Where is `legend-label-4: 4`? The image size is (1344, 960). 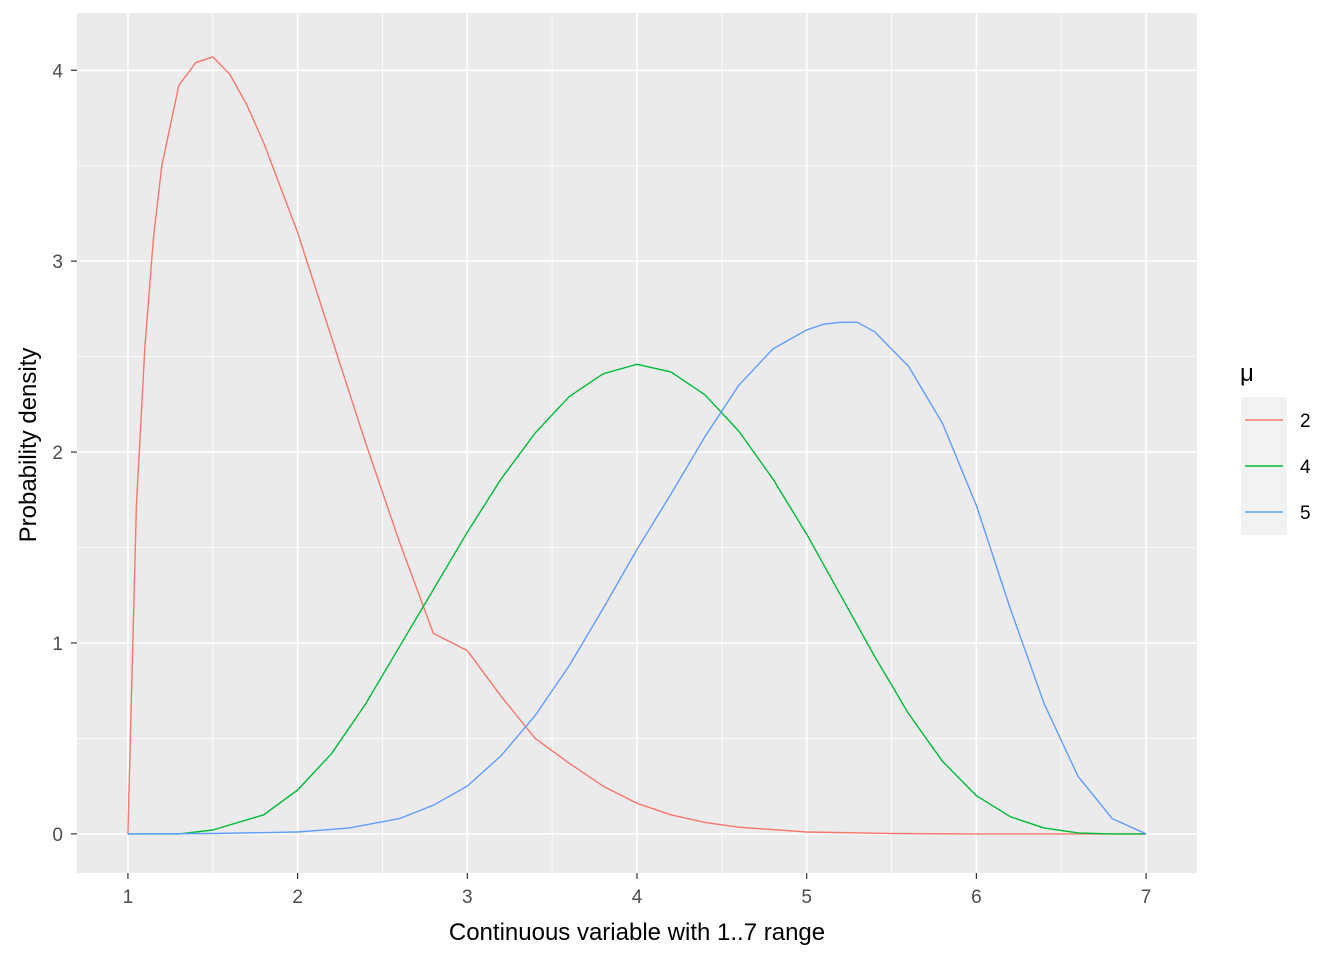 legend-label-4: 4 is located at coordinates (1305, 467).